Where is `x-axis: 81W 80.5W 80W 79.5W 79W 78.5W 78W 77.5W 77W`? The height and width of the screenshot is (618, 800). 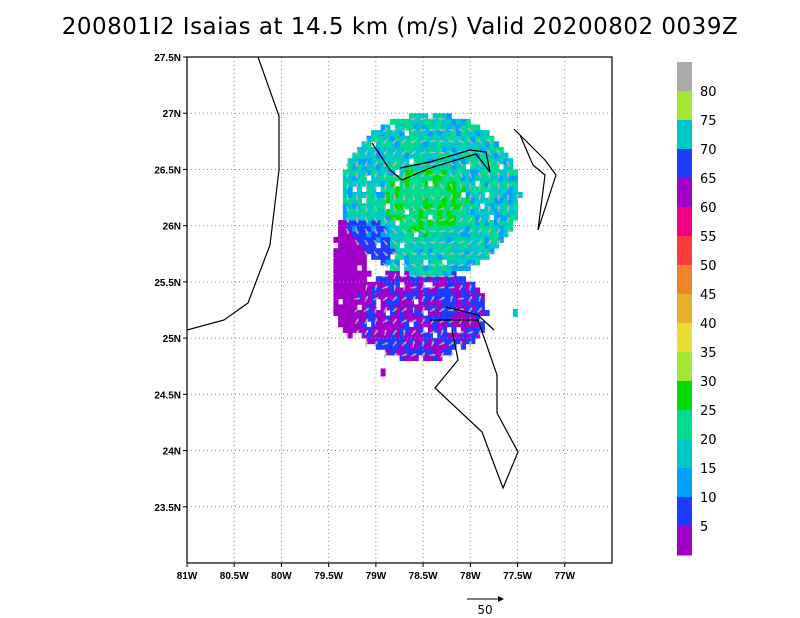
x-axis: 81W 80.5W 80W 79.5W 79W 78.5W 78W 77.5W 77W is located at coordinates (376, 572).